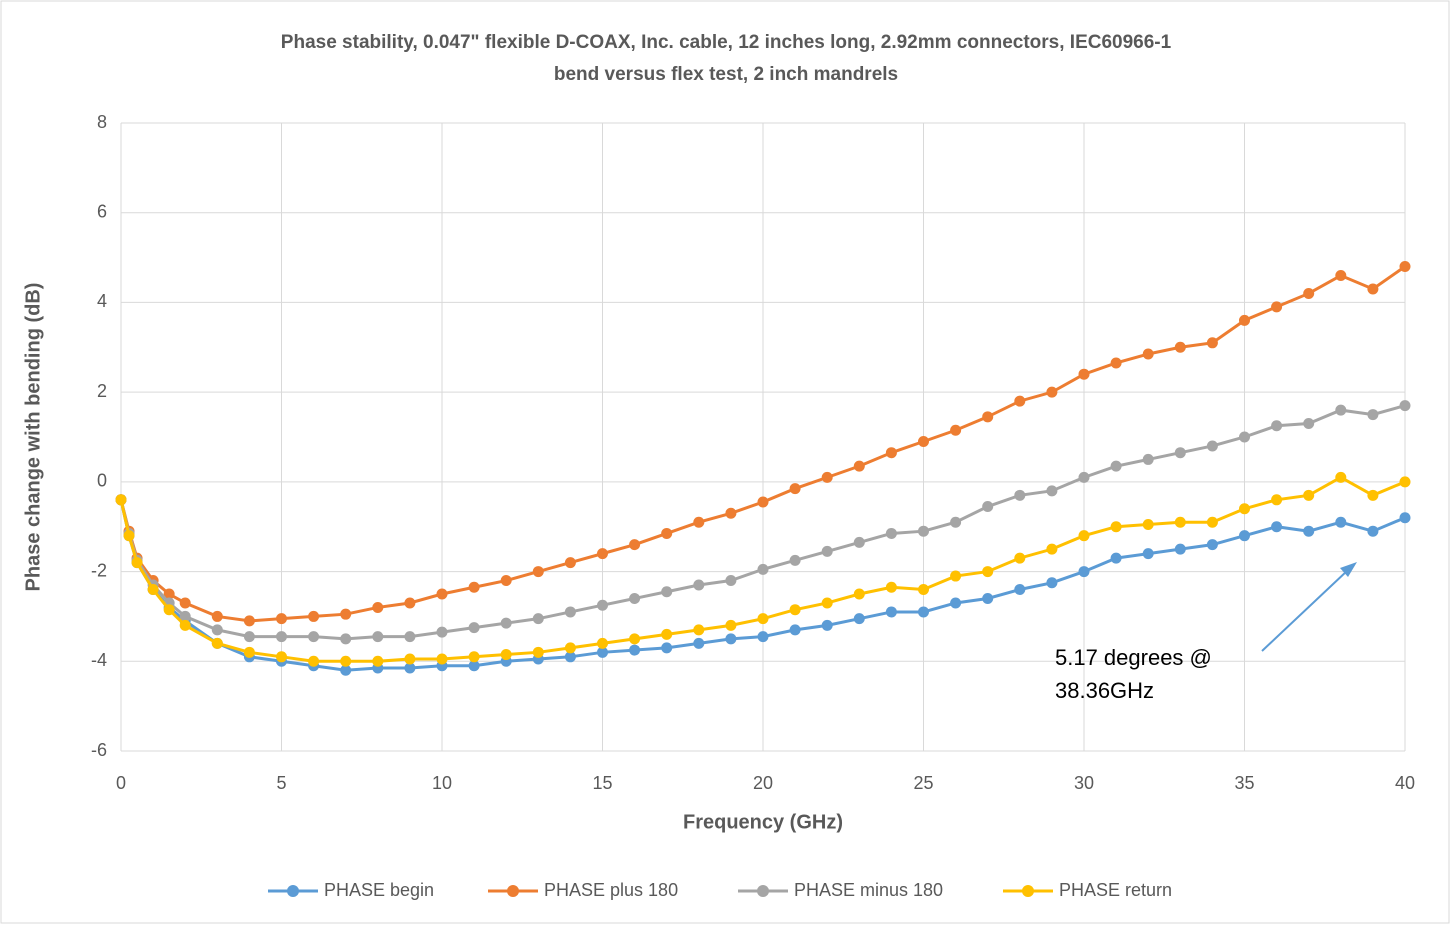 This screenshot has width=1451, height=925. What do you see at coordinates (102, 122) in the screenshot?
I see `y-tick-label: 8` at bounding box center [102, 122].